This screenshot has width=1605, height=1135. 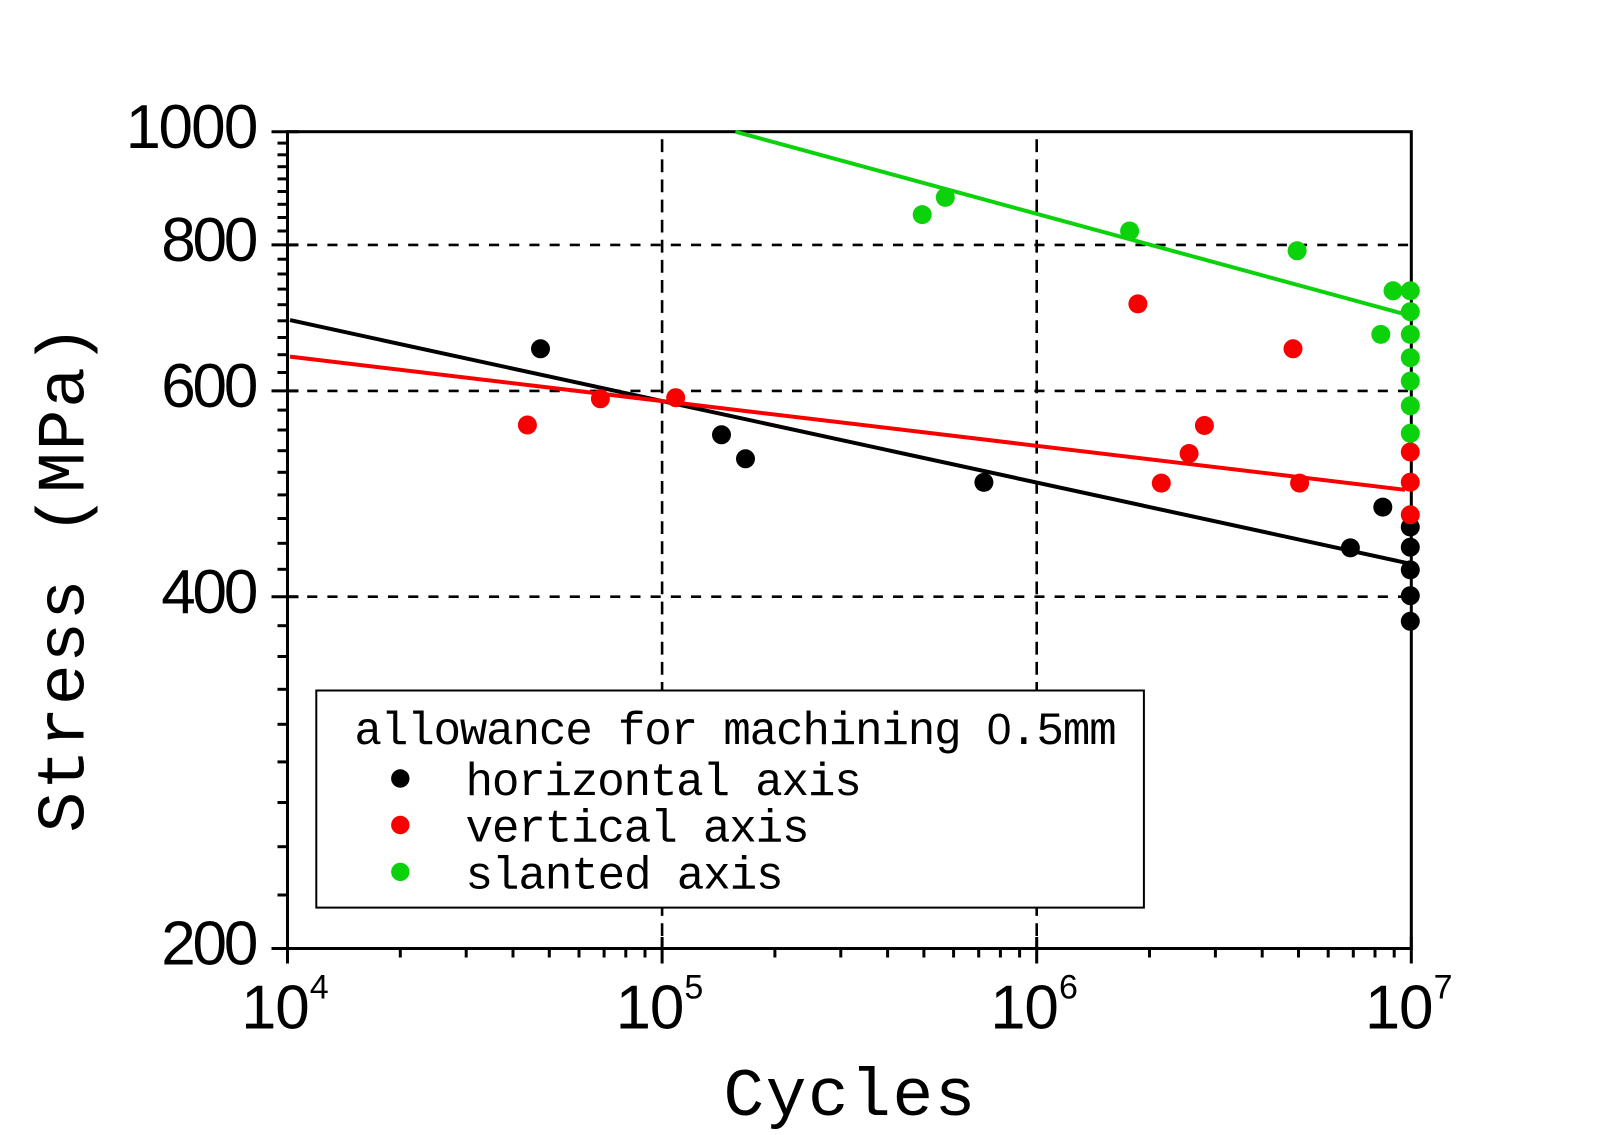 I want to click on svg-text: 6, so click(x=1068, y=987).